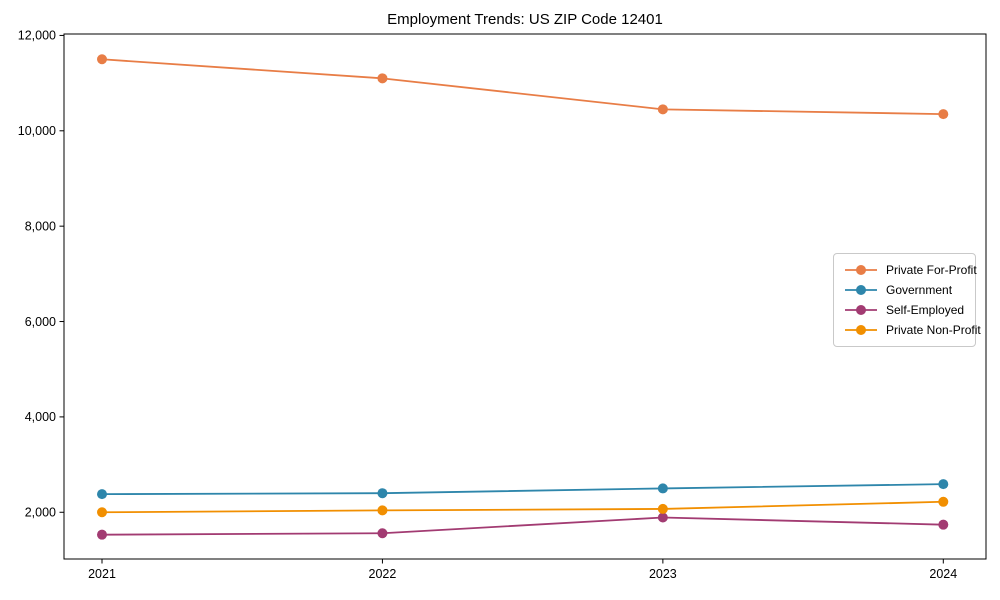  I want to click on legend-item: Self-Employed, so click(905, 310).